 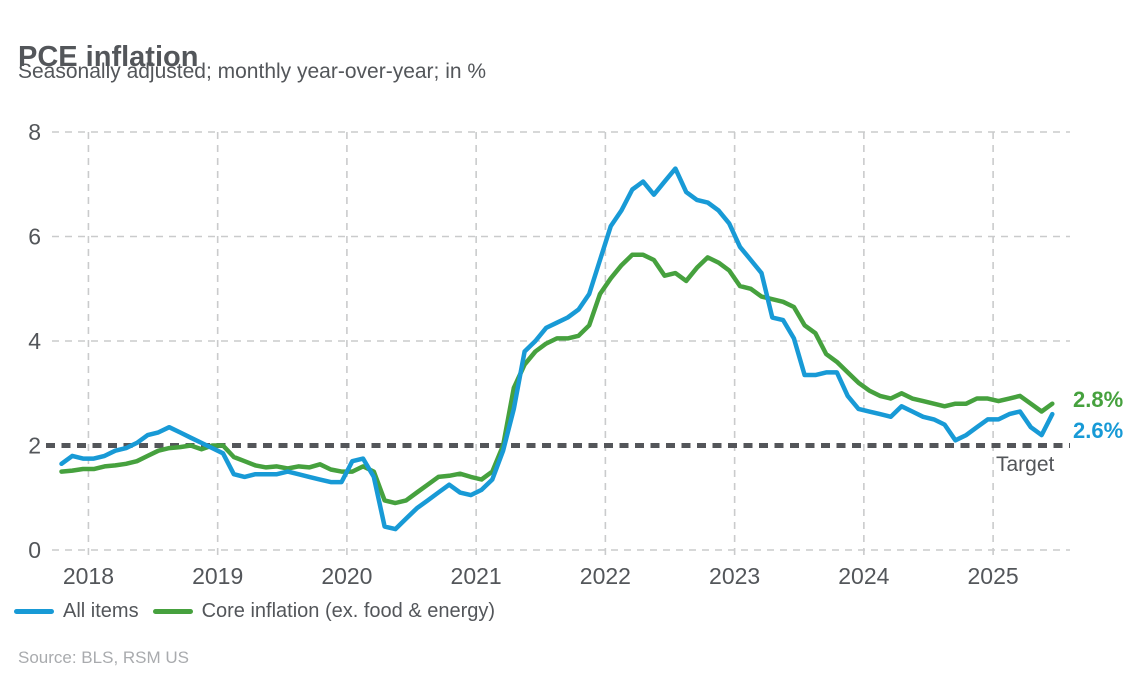 What do you see at coordinates (34, 341) in the screenshot?
I see `y-axis-tick-label: 4` at bounding box center [34, 341].